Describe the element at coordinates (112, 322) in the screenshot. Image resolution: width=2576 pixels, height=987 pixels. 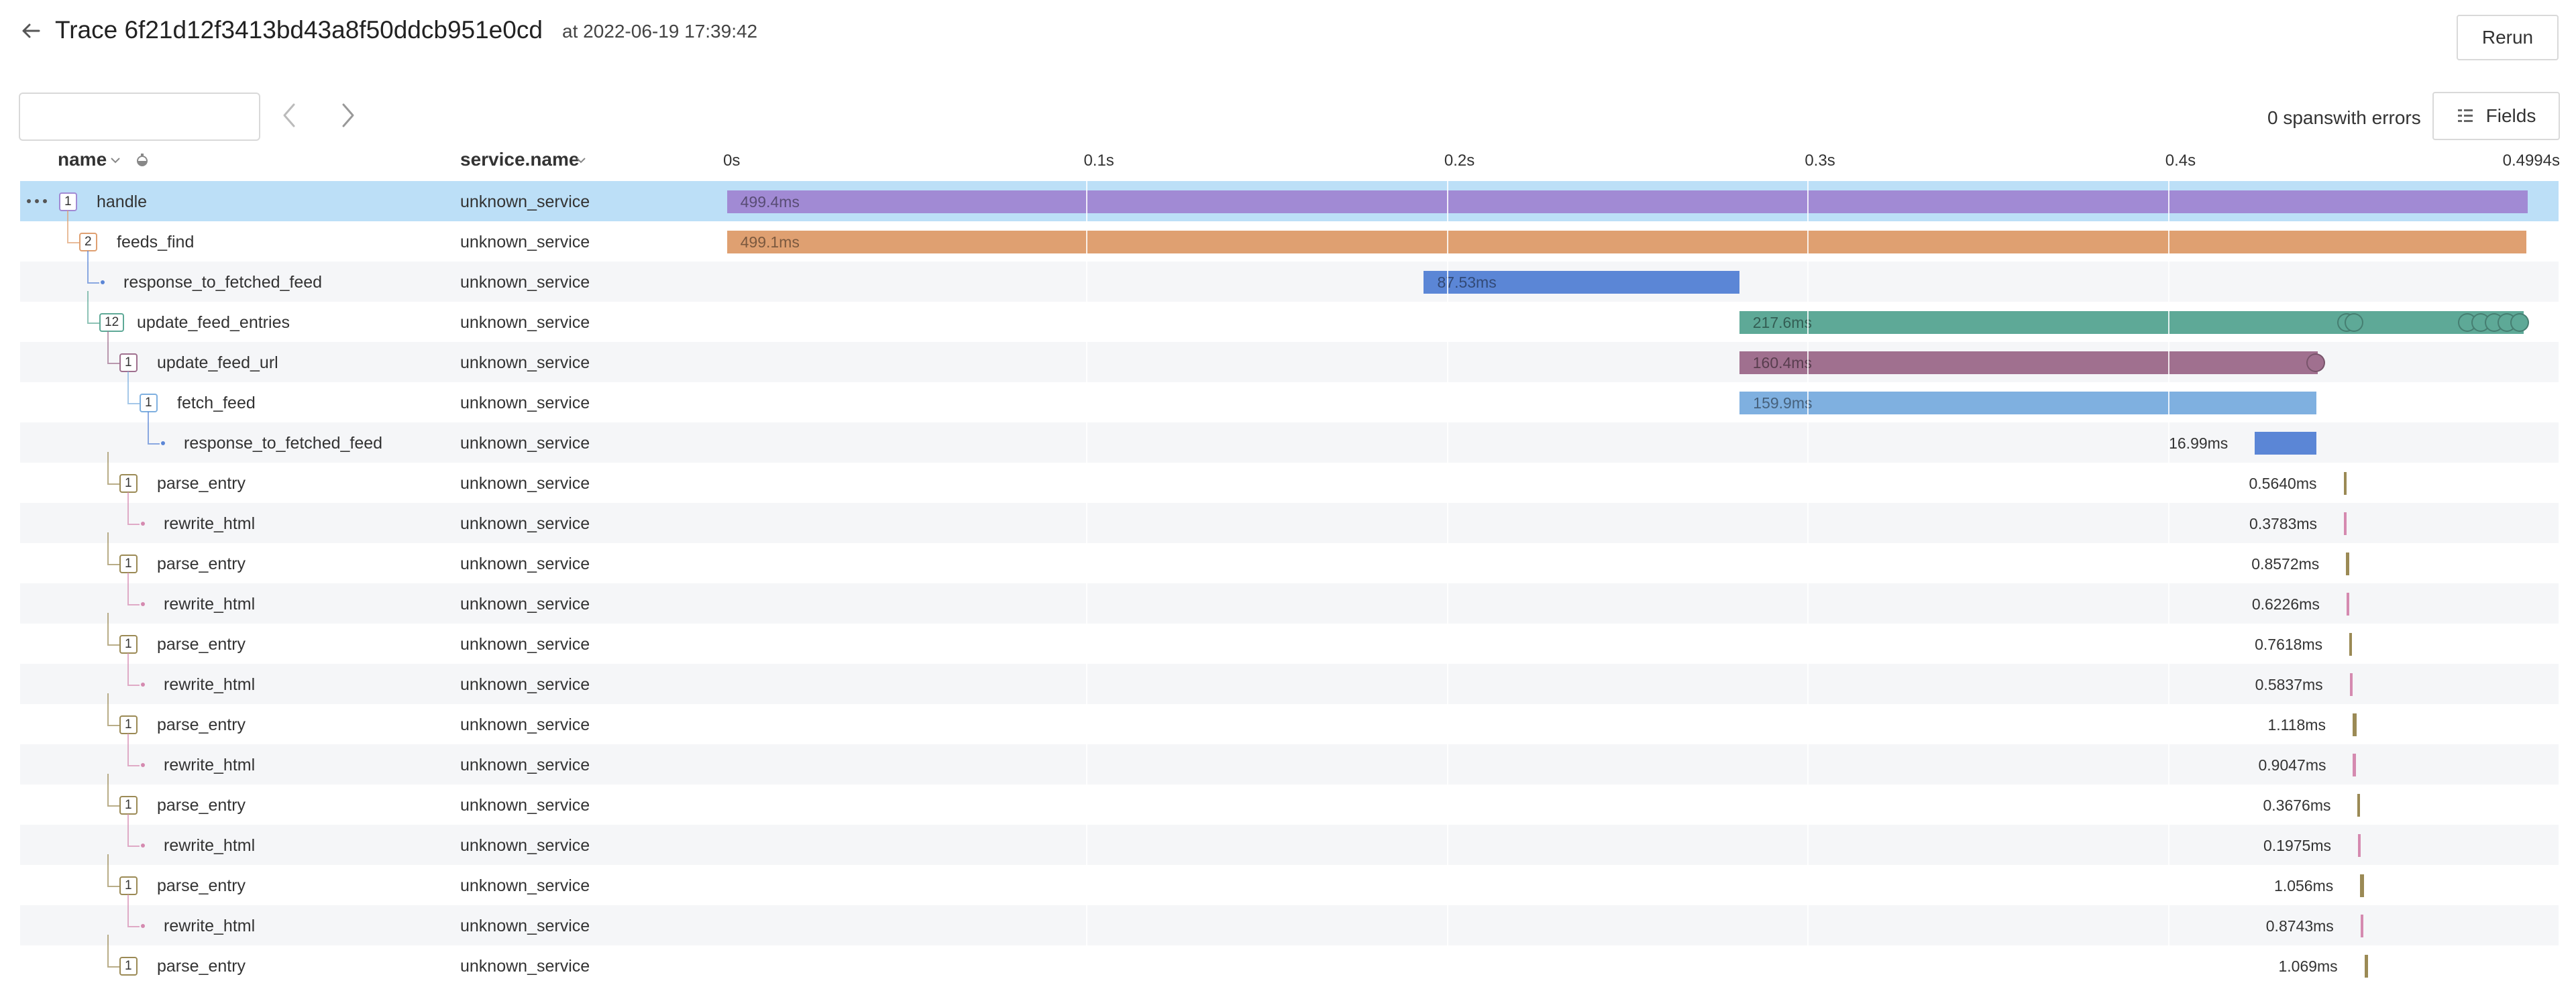
I see `child-count-badge: 12` at that location.